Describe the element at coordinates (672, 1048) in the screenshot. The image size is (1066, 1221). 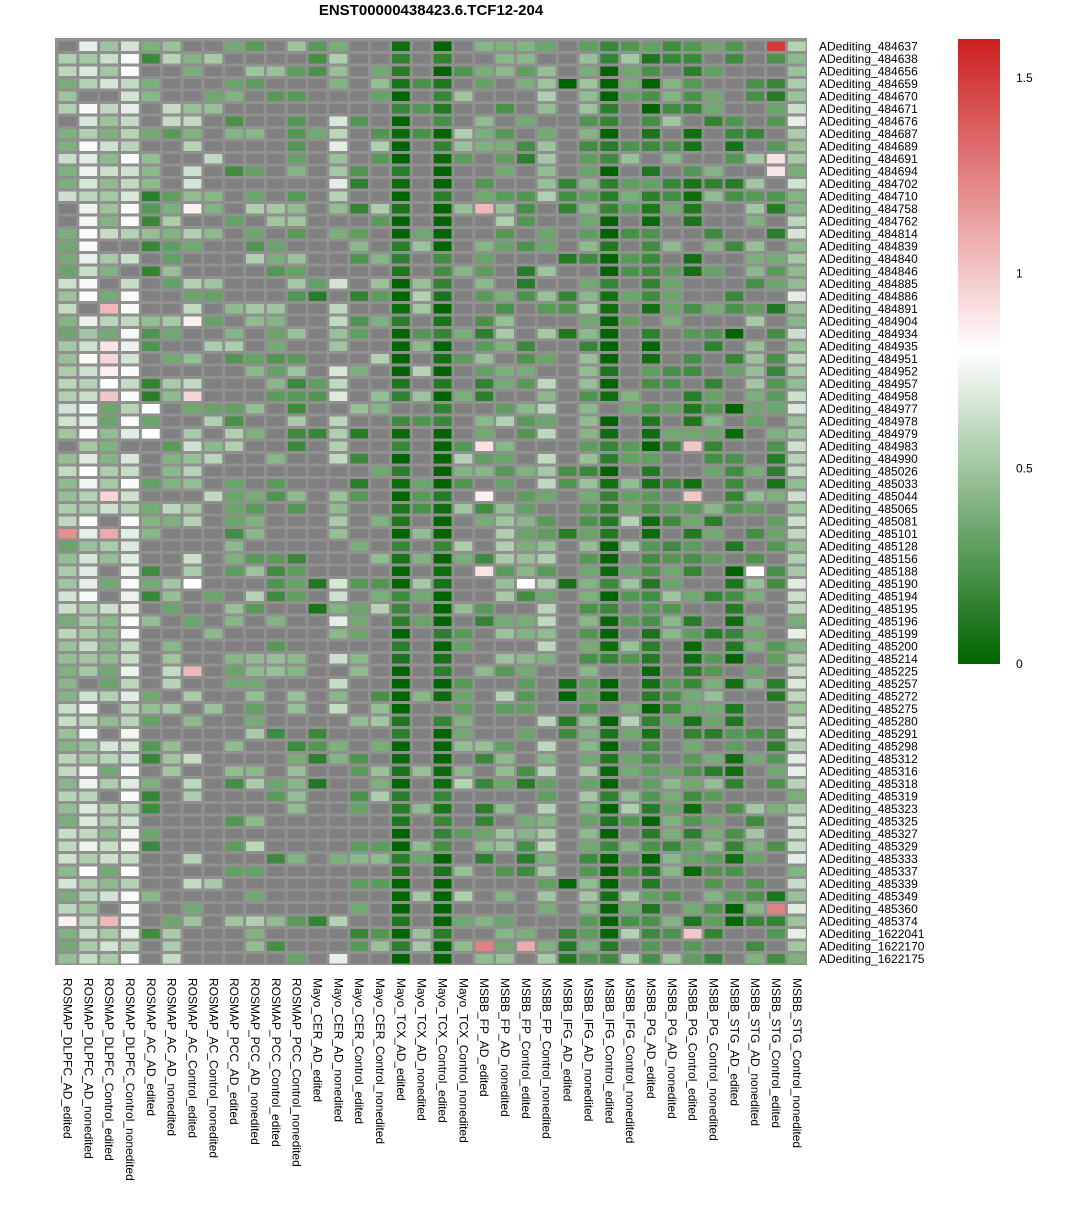
I see `column-label: MSBB_PG_AD_nonedited` at that location.